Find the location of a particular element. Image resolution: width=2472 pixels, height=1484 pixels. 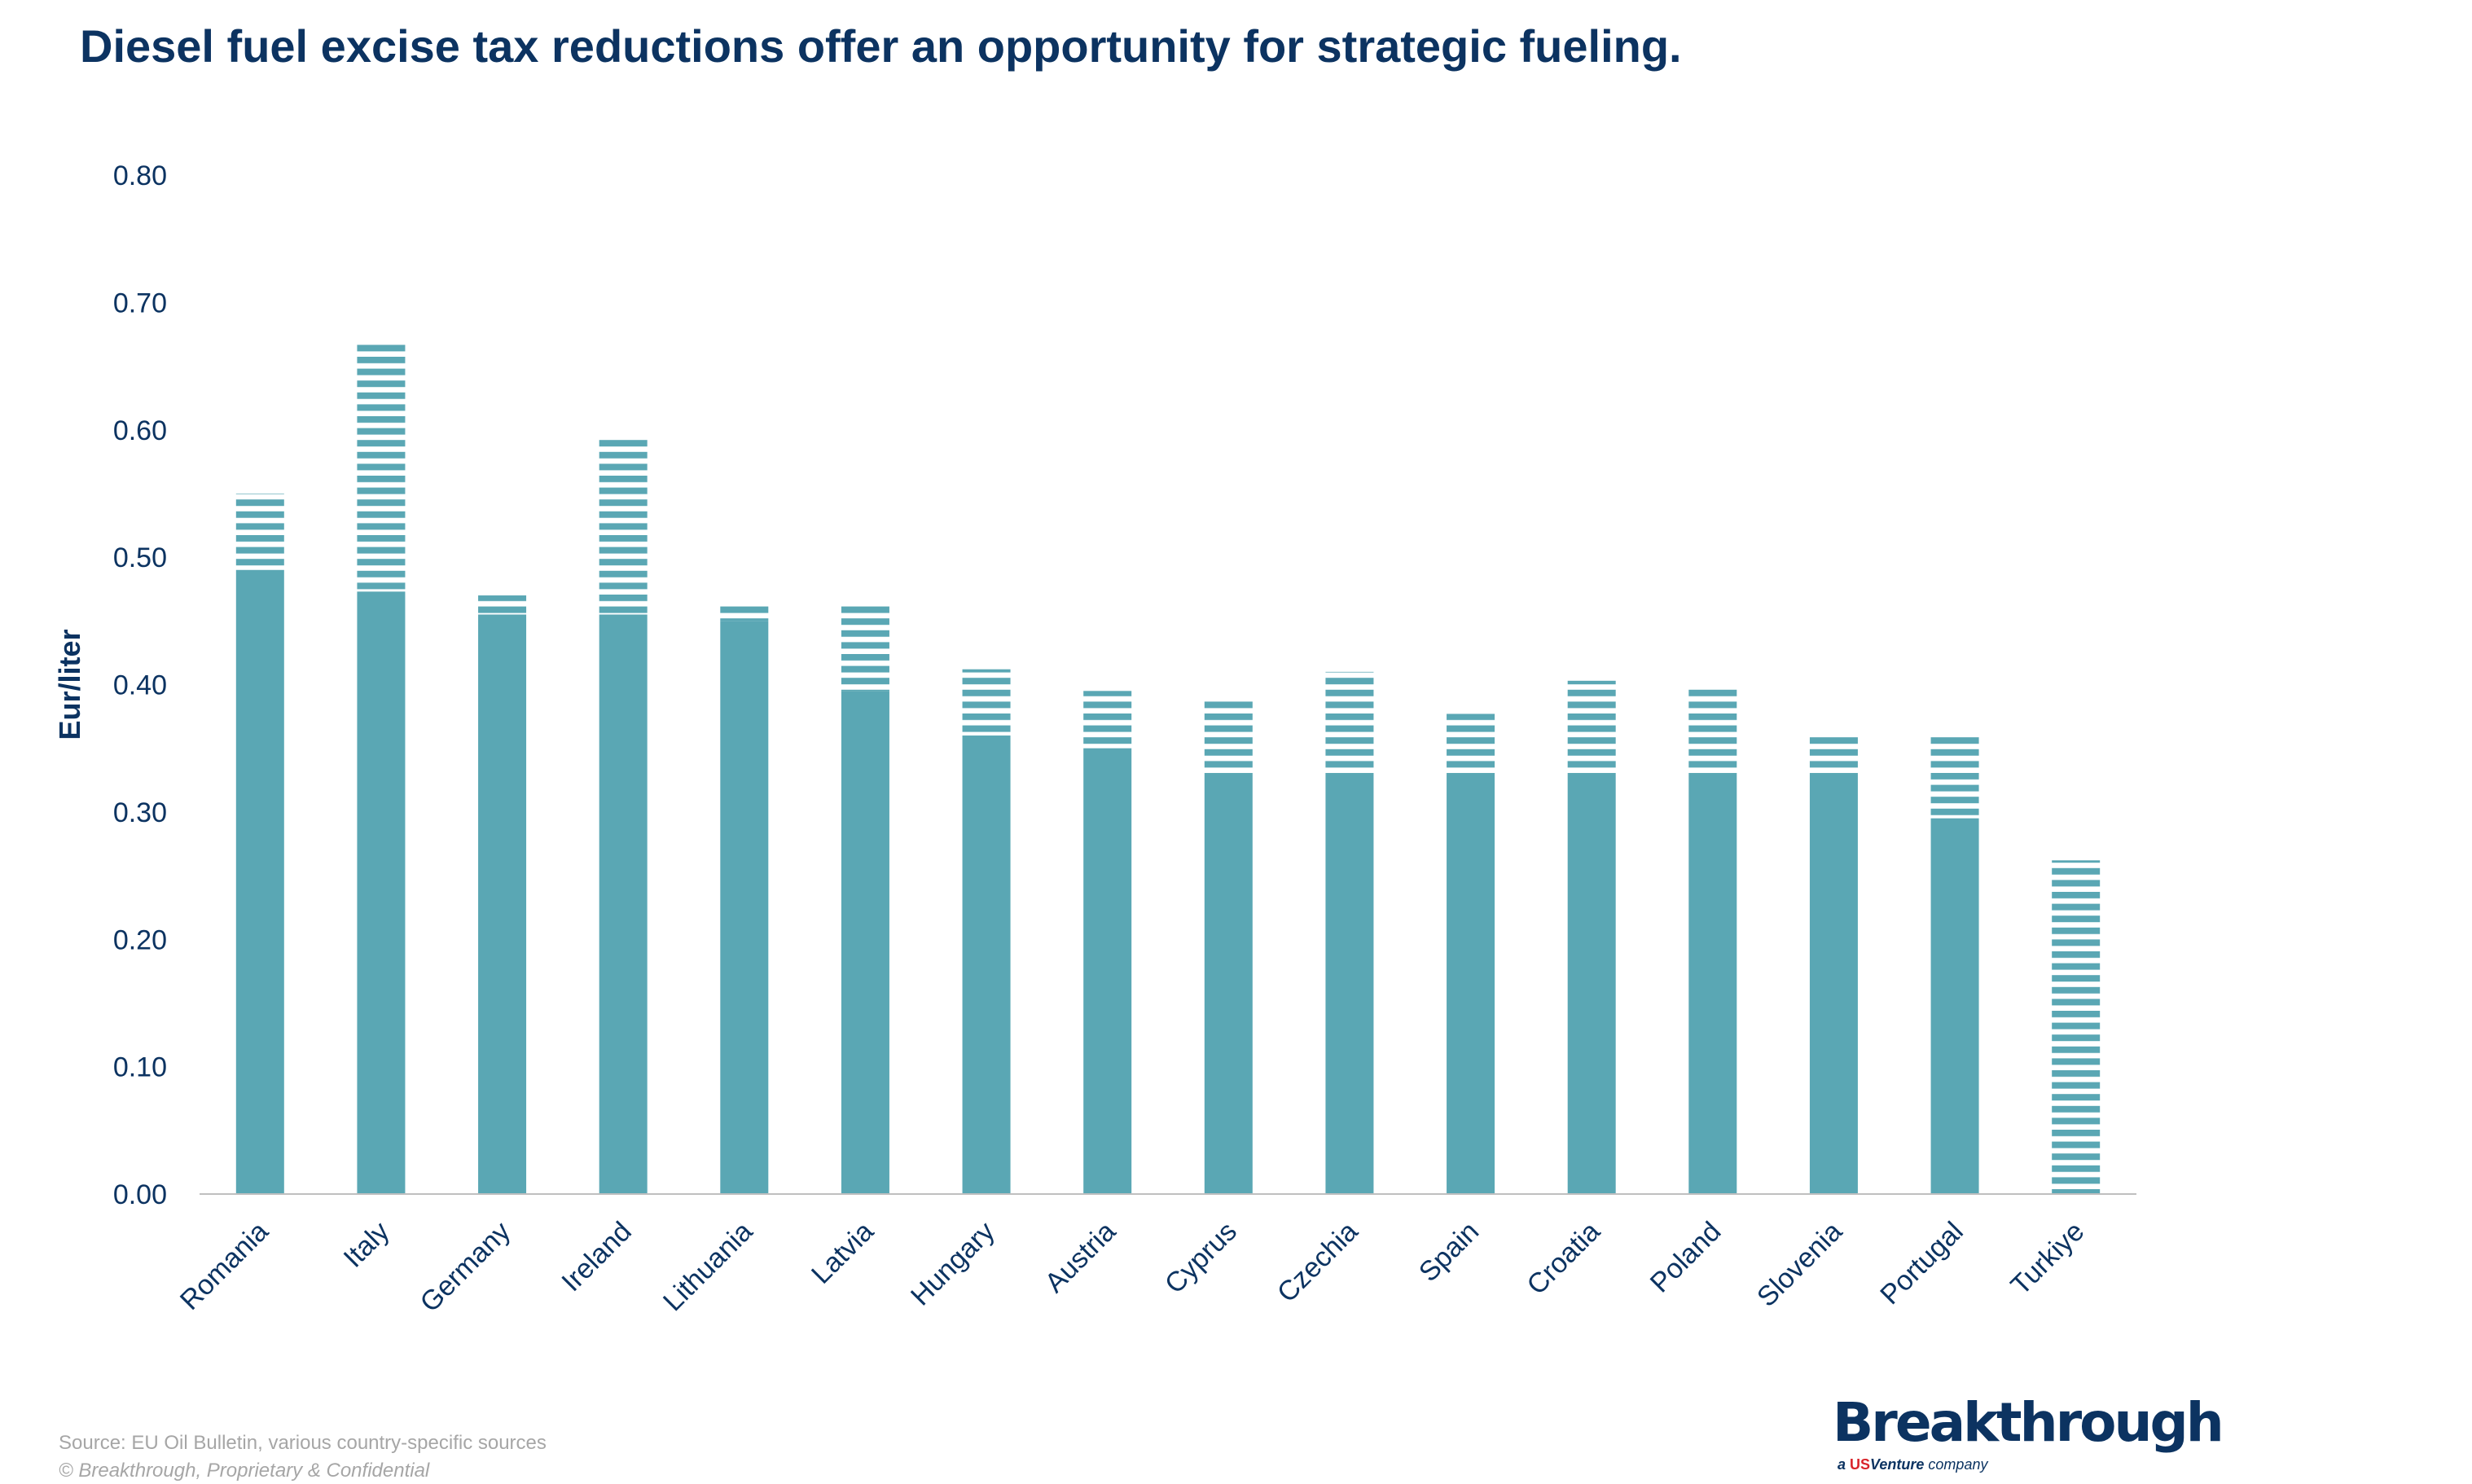

y-tick-label: 0.60 is located at coordinates (140, 430).